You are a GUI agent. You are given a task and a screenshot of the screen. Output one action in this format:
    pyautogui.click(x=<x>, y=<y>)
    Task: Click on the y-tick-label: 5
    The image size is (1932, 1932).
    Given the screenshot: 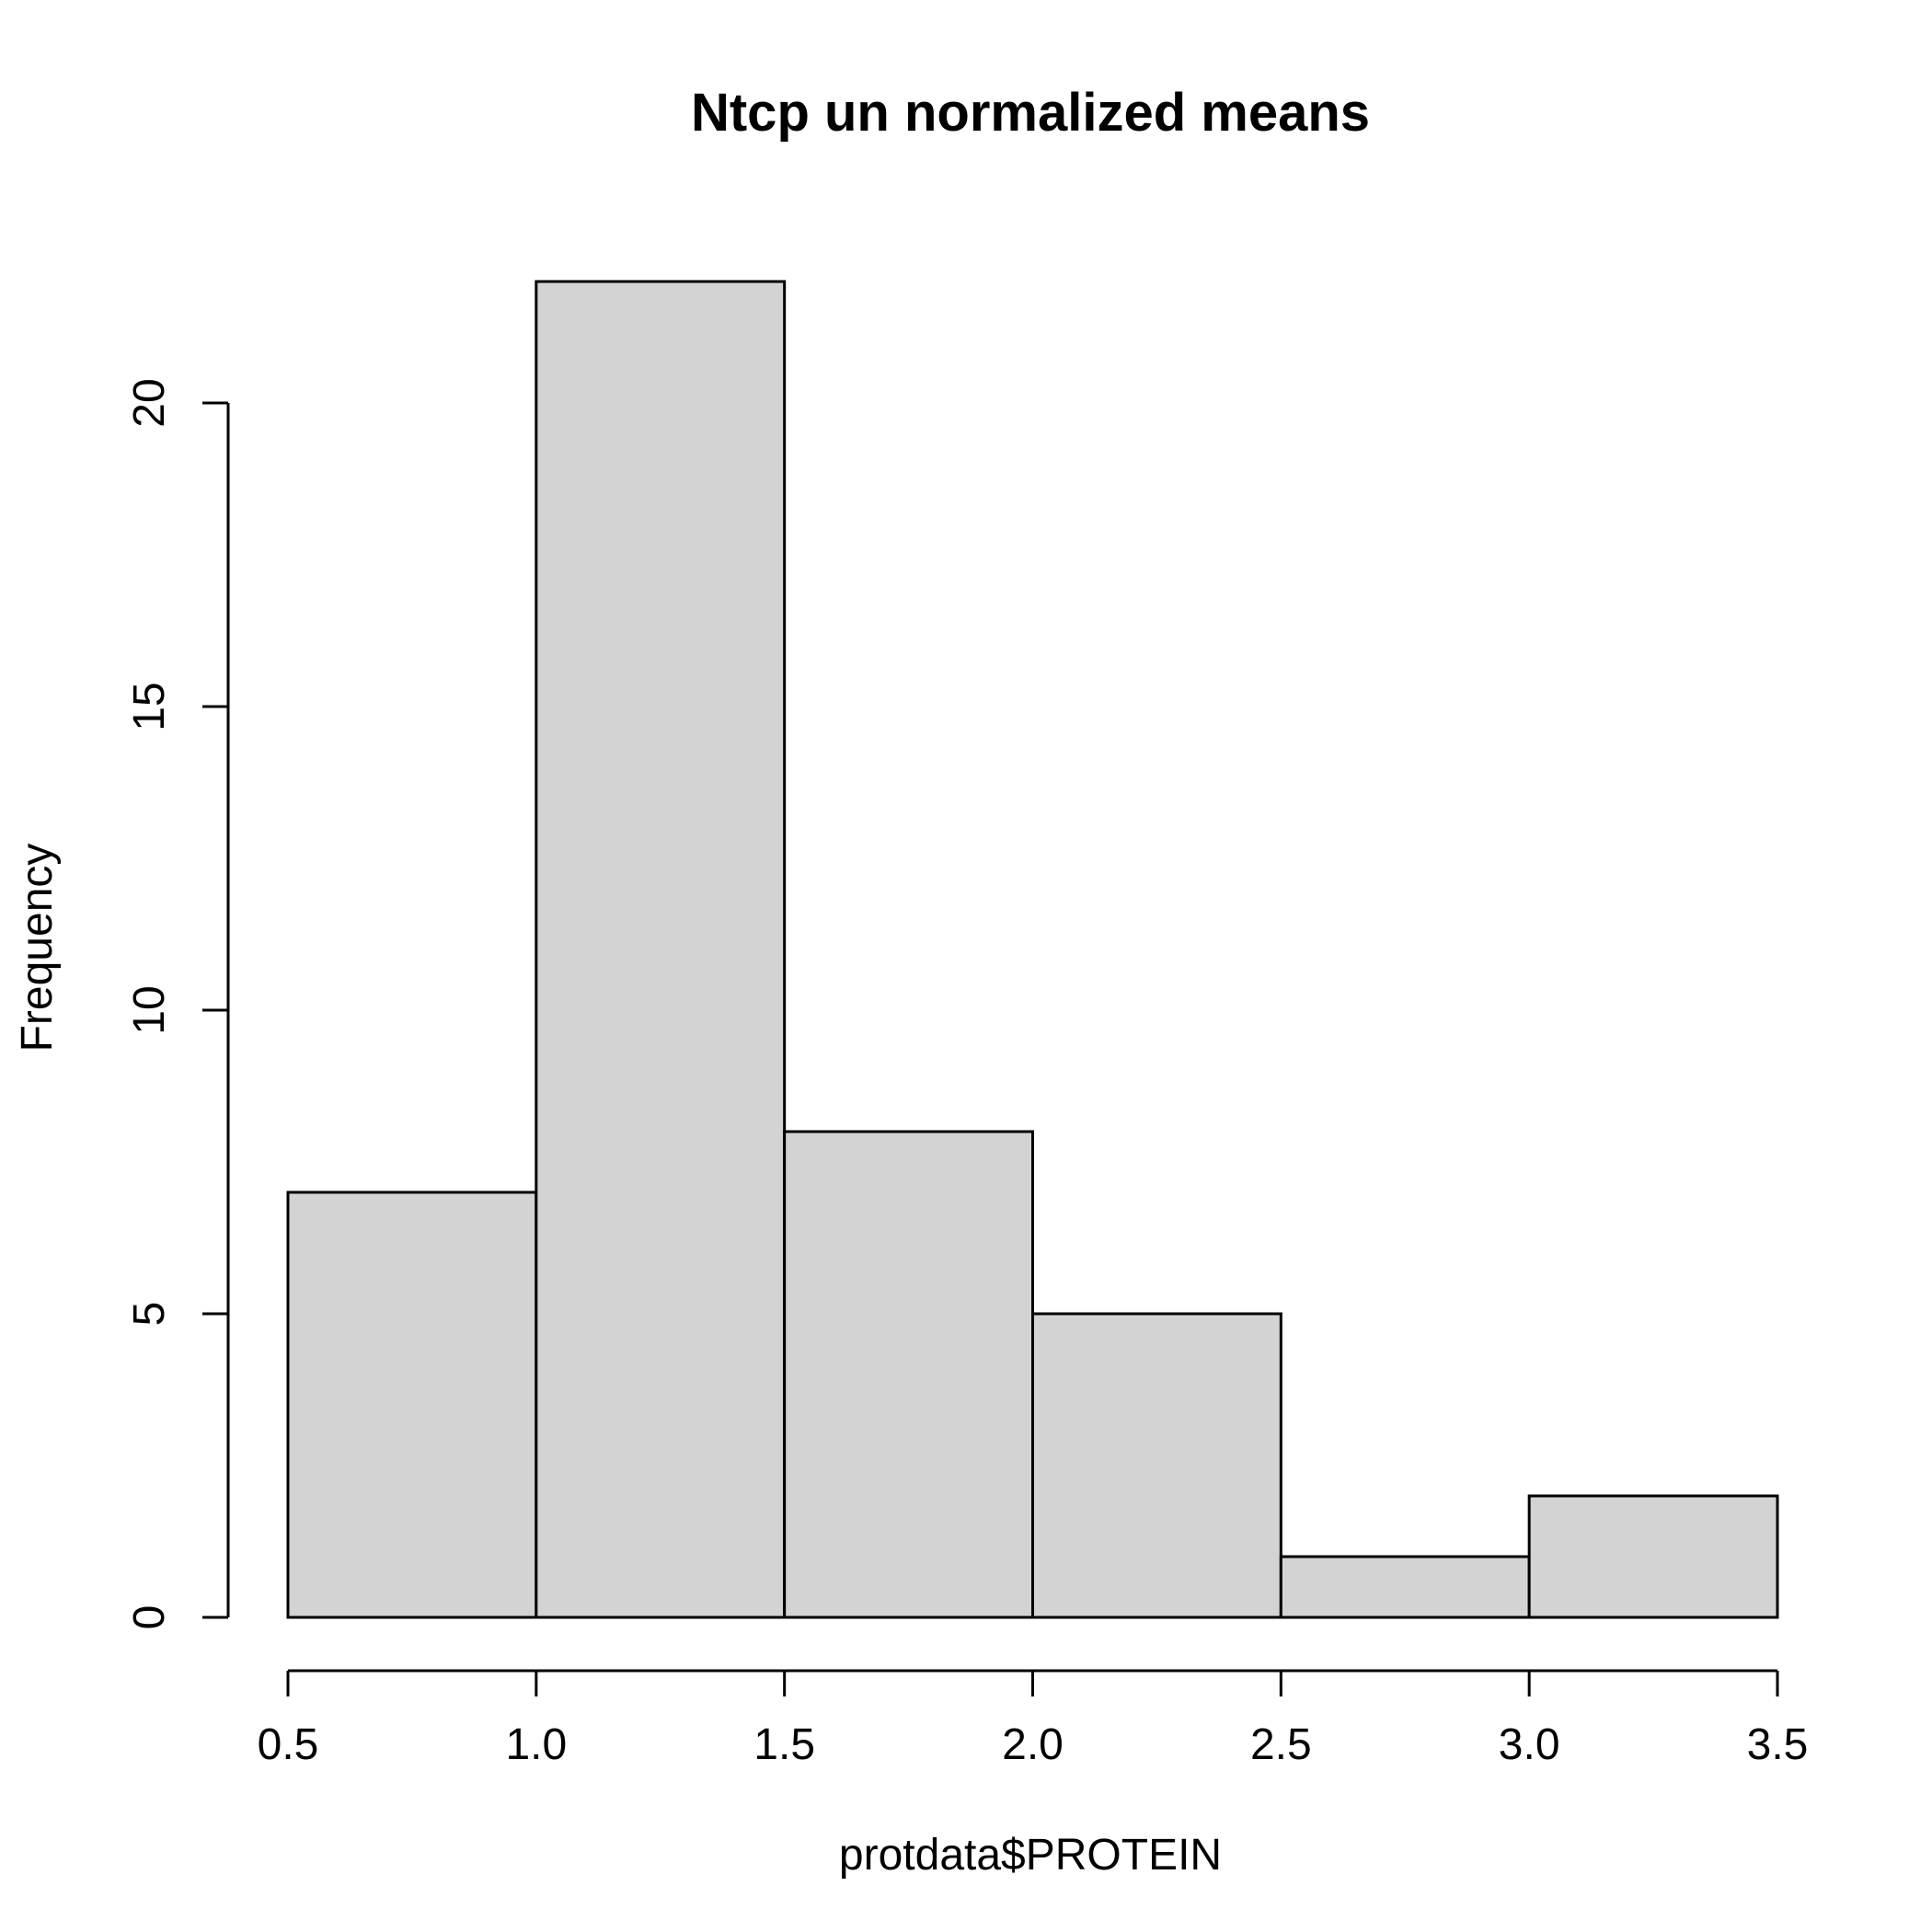 What is the action you would take?
    pyautogui.click(x=149, y=1314)
    